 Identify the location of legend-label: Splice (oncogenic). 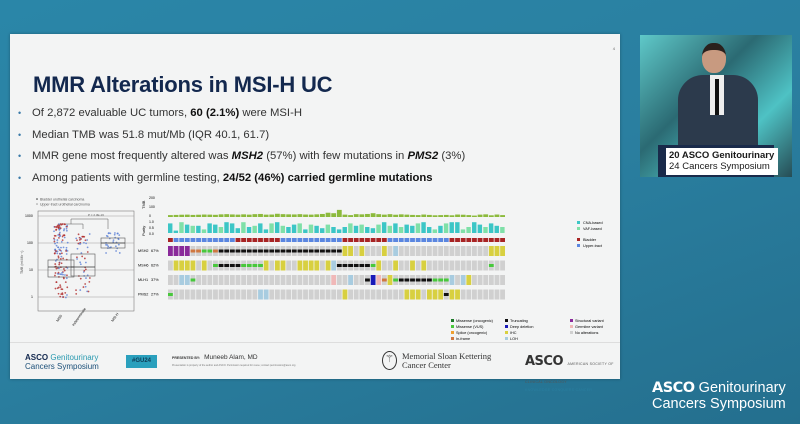
(472, 333).